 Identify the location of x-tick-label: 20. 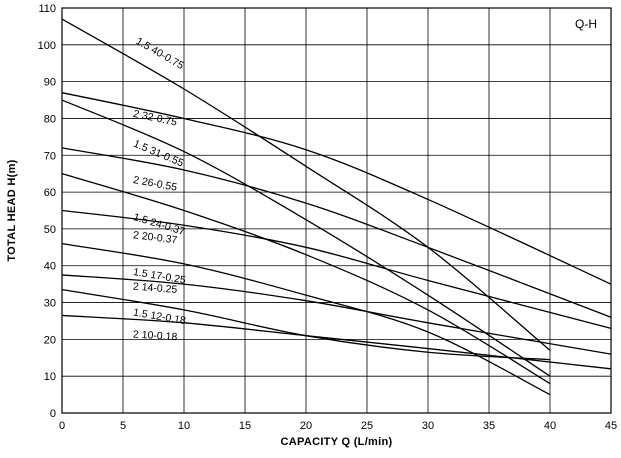
(306, 426).